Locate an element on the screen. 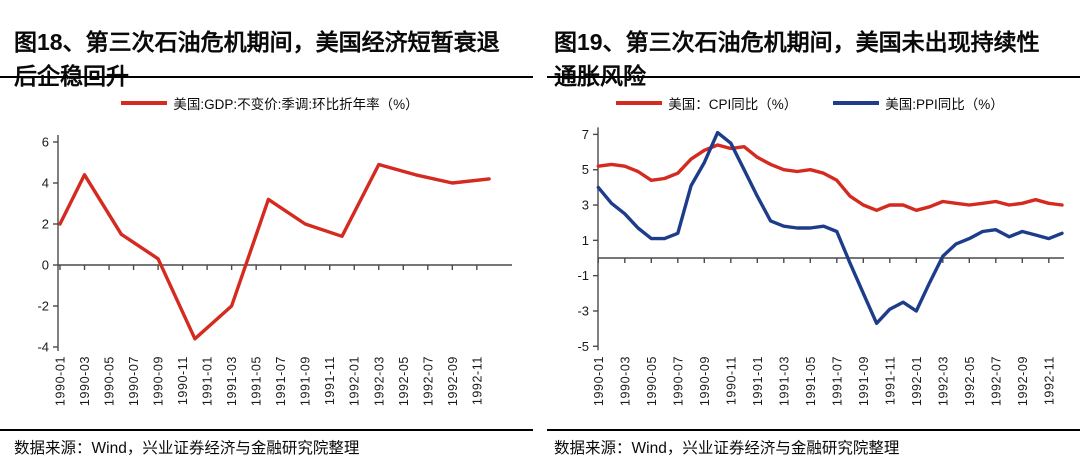  y-tick-label: 0 is located at coordinates (45, 265).